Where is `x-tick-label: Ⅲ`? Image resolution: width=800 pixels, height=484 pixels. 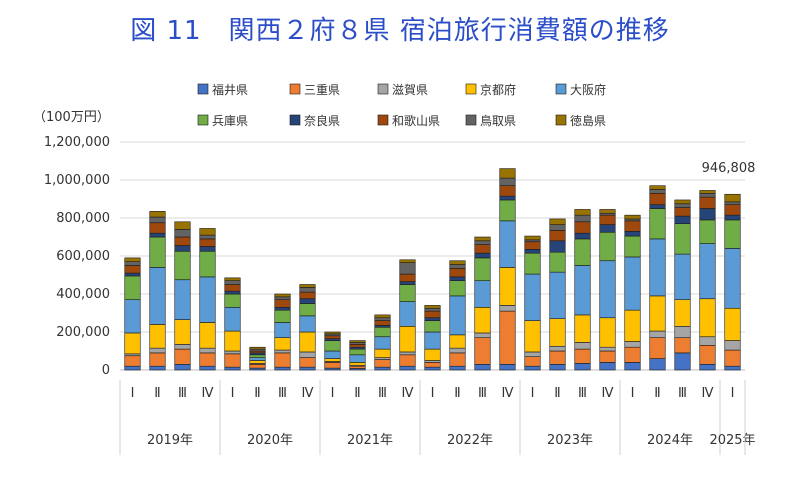 x-tick-label: Ⅲ is located at coordinates (382, 393).